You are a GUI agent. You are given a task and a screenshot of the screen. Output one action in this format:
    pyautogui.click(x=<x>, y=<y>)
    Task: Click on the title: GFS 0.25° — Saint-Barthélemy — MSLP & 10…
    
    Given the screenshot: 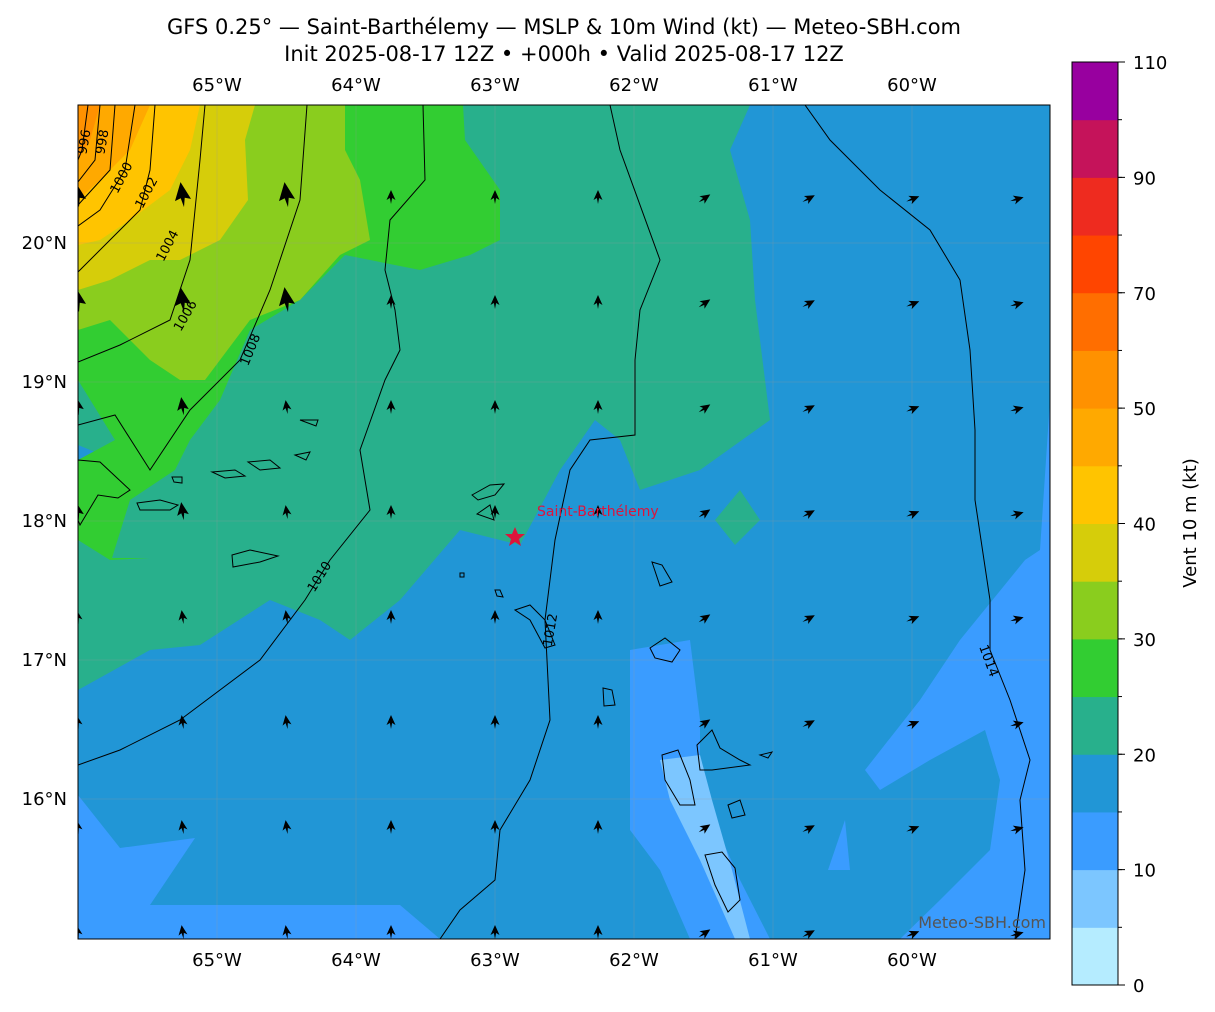 What is the action you would take?
    pyautogui.click(x=564, y=27)
    